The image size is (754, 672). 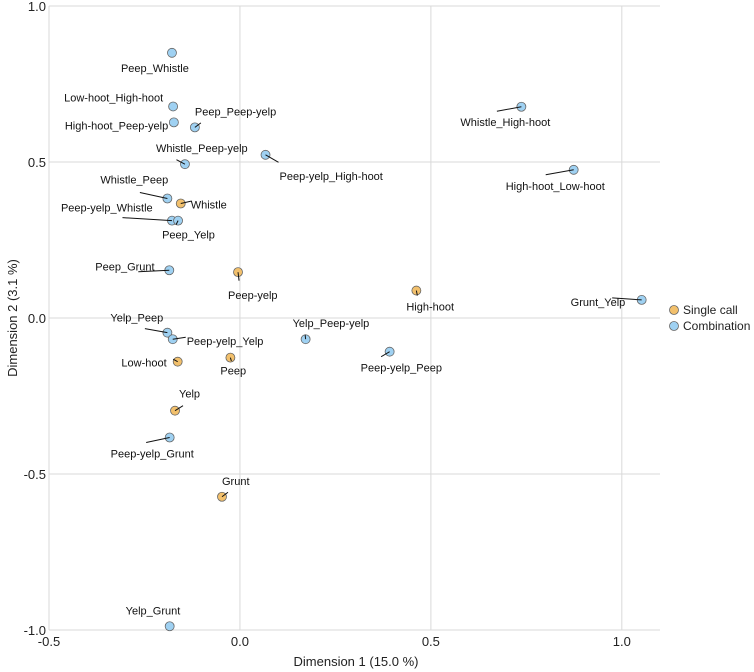 What do you see at coordinates (674, 326) in the screenshot?
I see `legend-combination-marker` at bounding box center [674, 326].